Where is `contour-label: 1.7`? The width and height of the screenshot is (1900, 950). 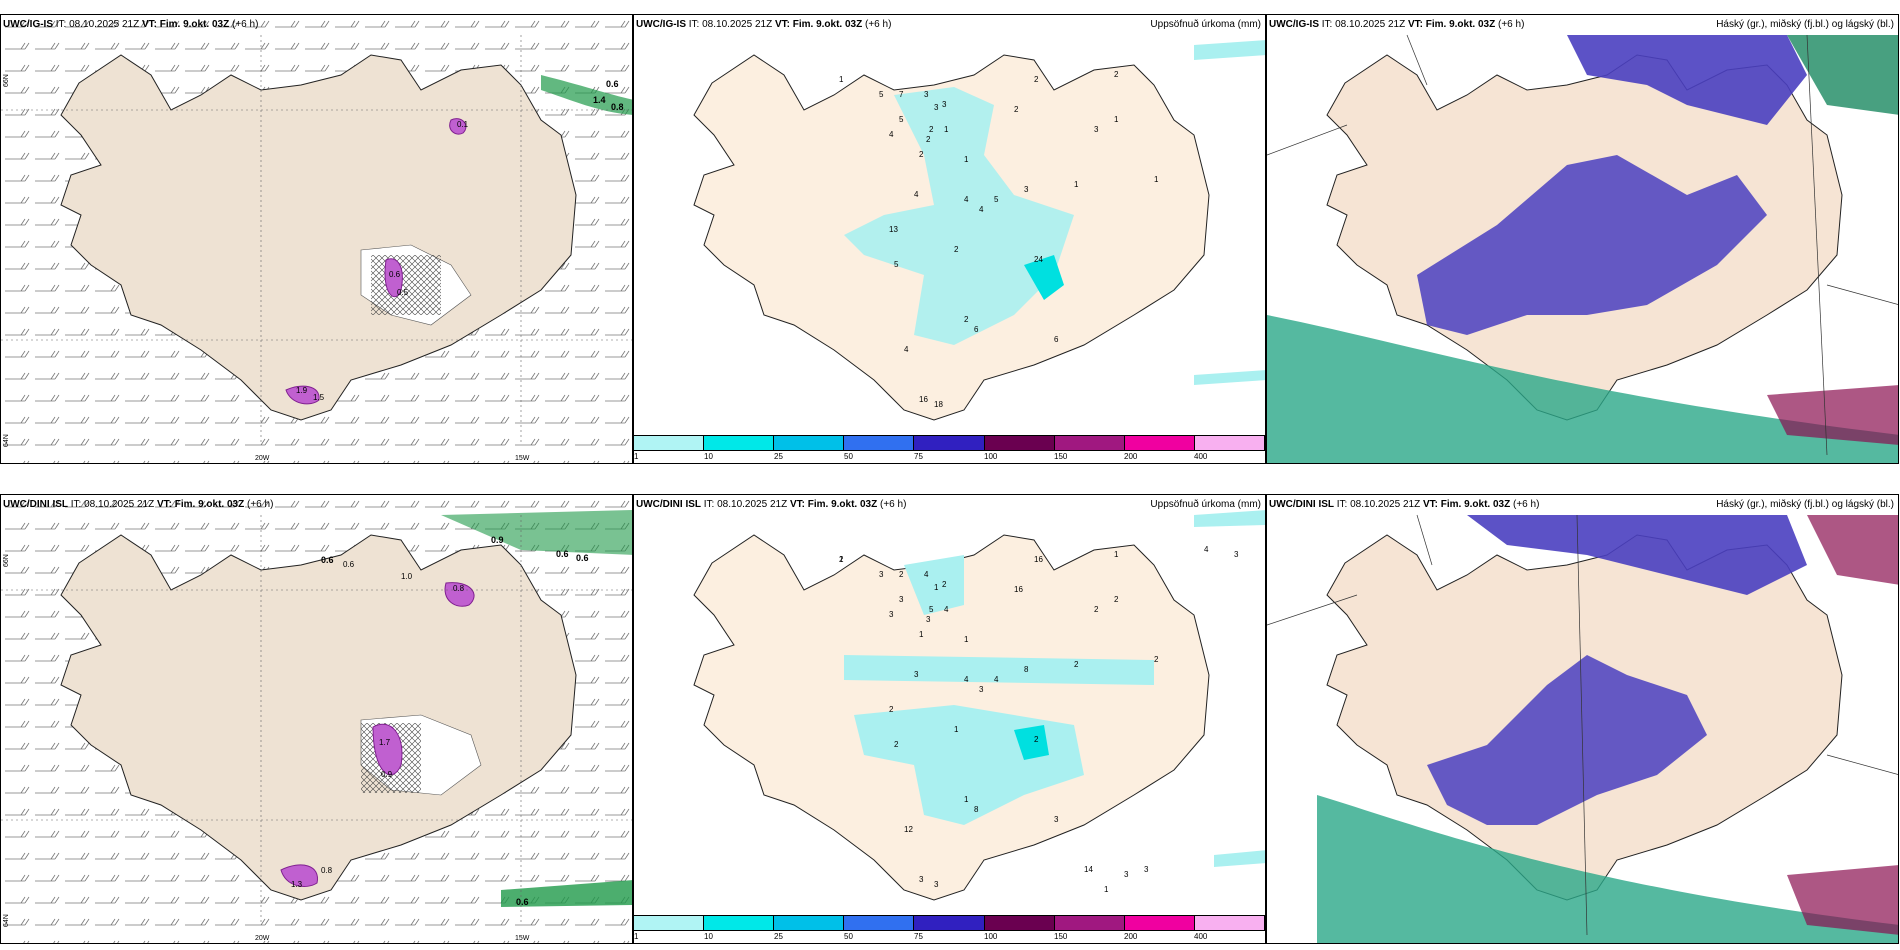 contour-label: 1.7 is located at coordinates (385, 742).